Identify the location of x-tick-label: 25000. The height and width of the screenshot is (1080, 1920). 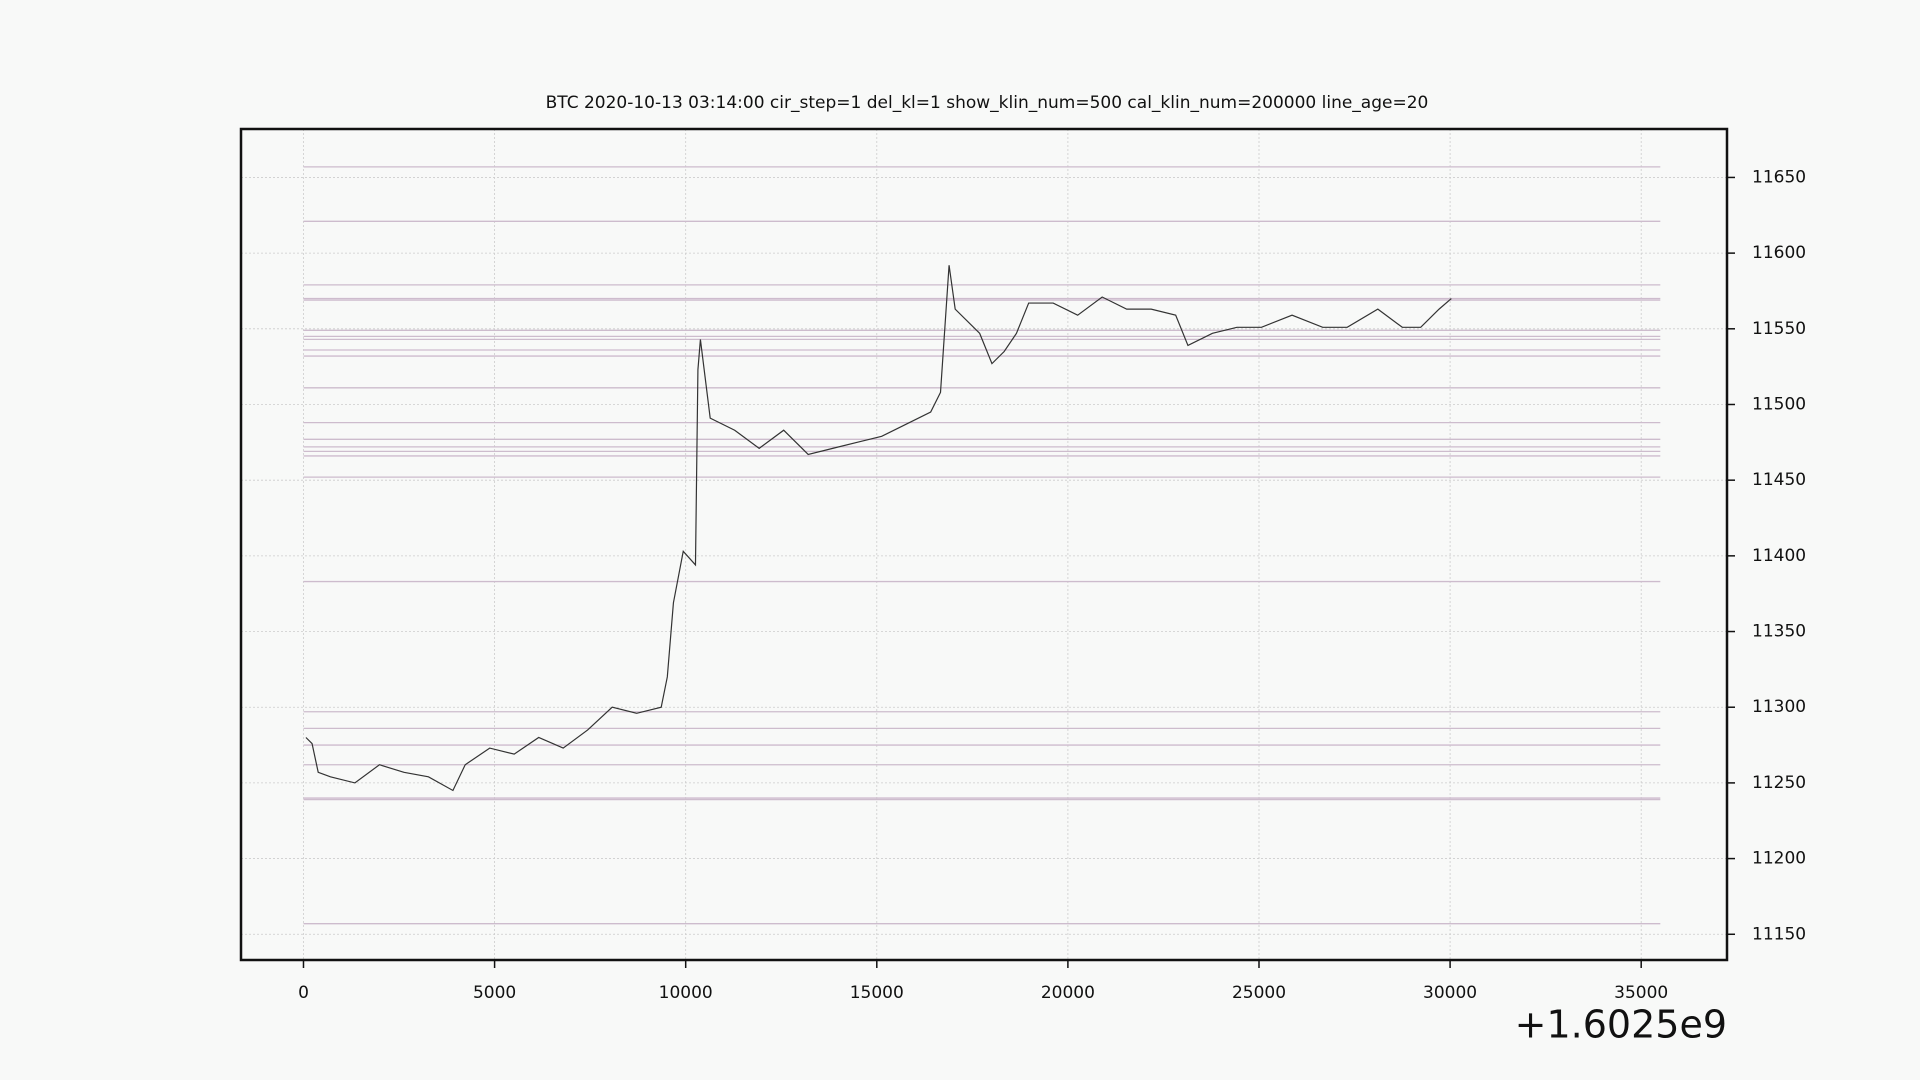
(1259, 993).